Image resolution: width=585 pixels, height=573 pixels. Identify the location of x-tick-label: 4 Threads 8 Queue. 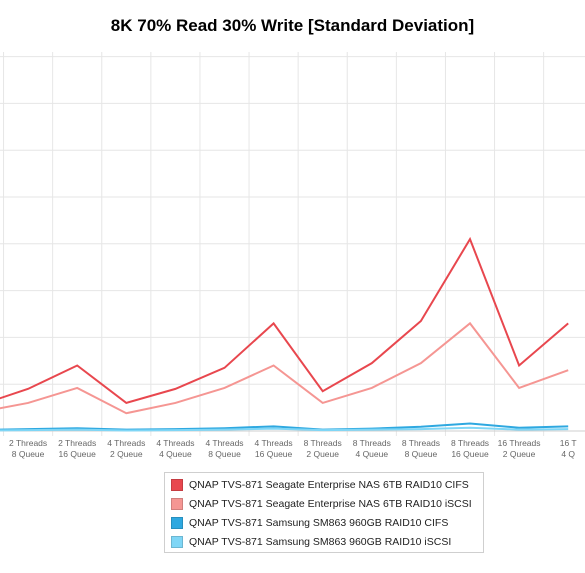
(224, 448).